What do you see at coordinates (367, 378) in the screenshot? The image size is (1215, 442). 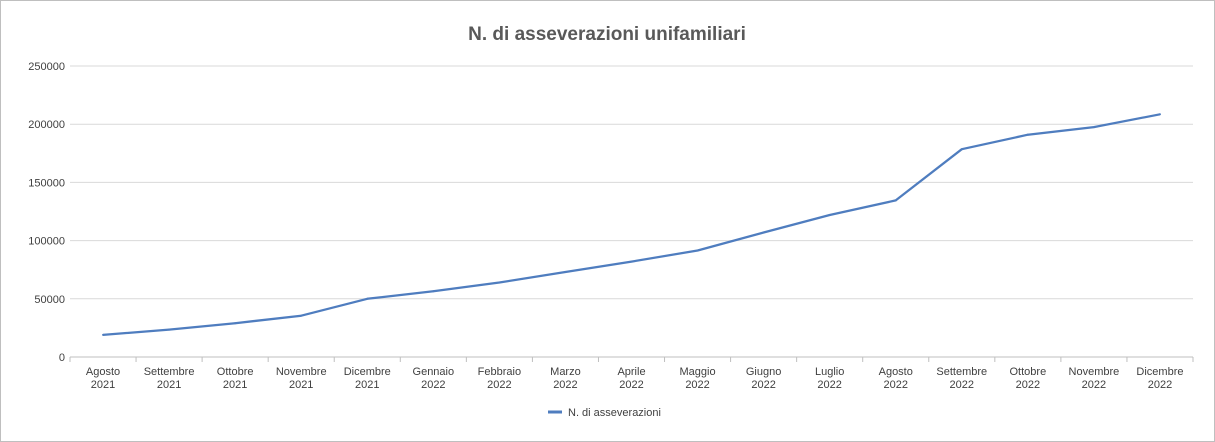 I see `x-tick-label: Dicembre 2021` at bounding box center [367, 378].